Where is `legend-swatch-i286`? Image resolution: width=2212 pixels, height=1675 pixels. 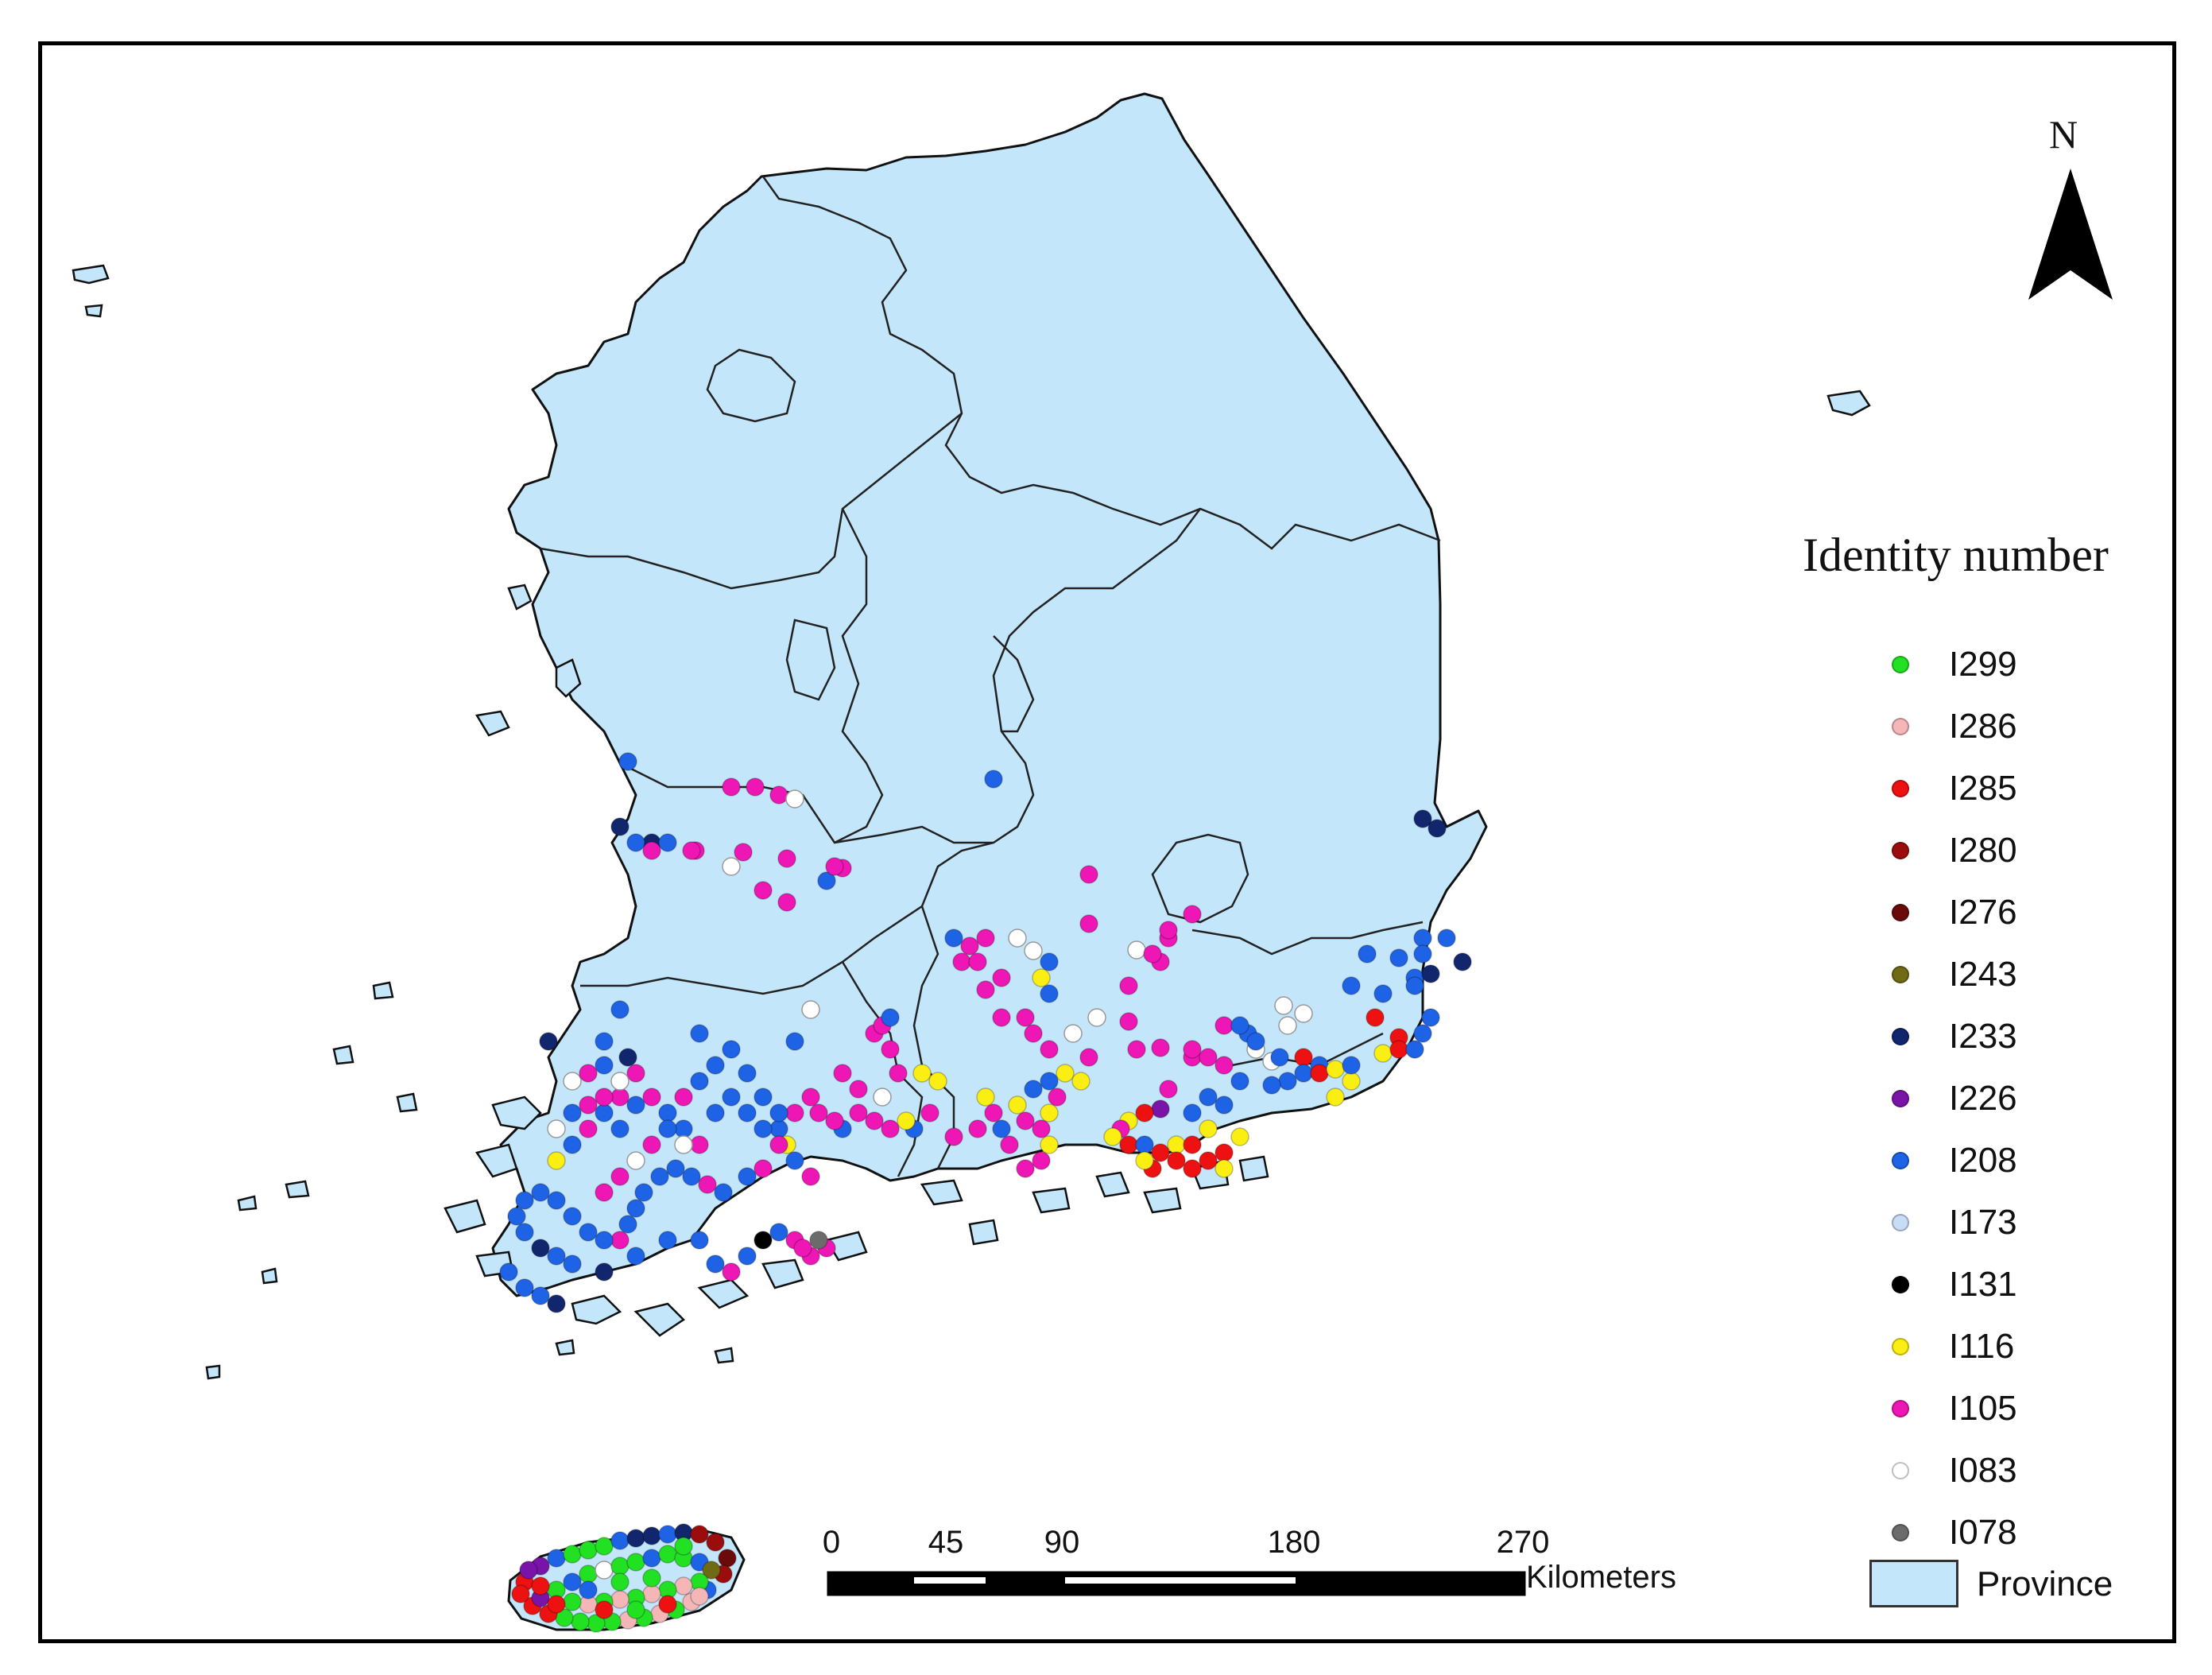
legend-swatch-i286 is located at coordinates (1900, 726).